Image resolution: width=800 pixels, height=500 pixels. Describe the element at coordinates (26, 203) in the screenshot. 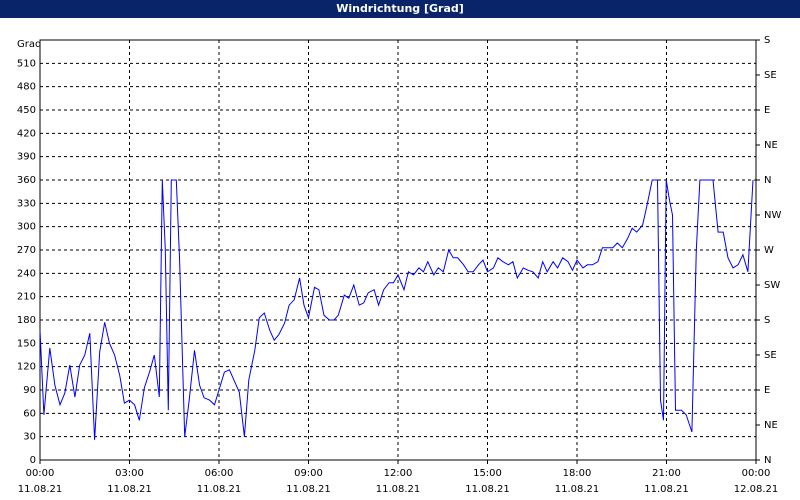

I see `y-tick-label: 330` at that location.